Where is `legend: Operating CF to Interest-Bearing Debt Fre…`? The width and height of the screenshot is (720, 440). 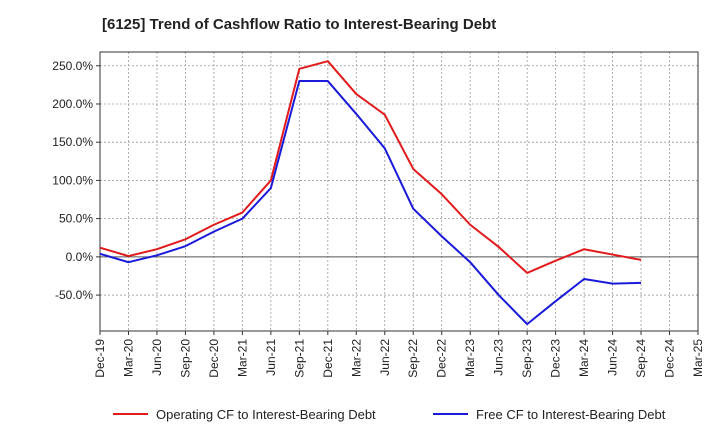 legend: Operating CF to Interest-Bearing Debt Fre… is located at coordinates (389, 414).